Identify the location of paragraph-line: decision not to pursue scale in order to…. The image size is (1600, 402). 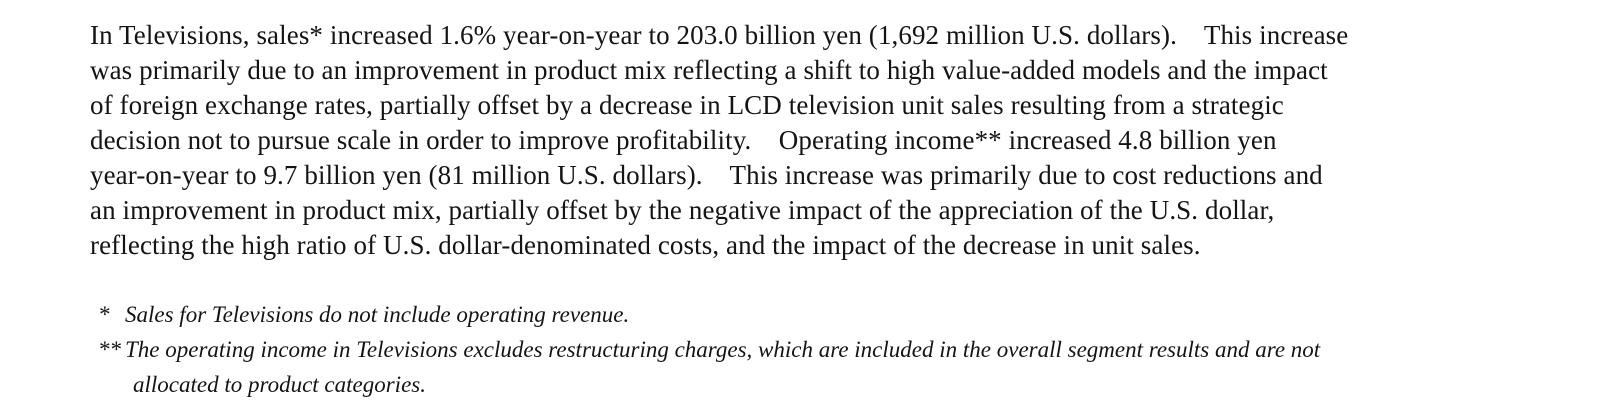
(683, 140).